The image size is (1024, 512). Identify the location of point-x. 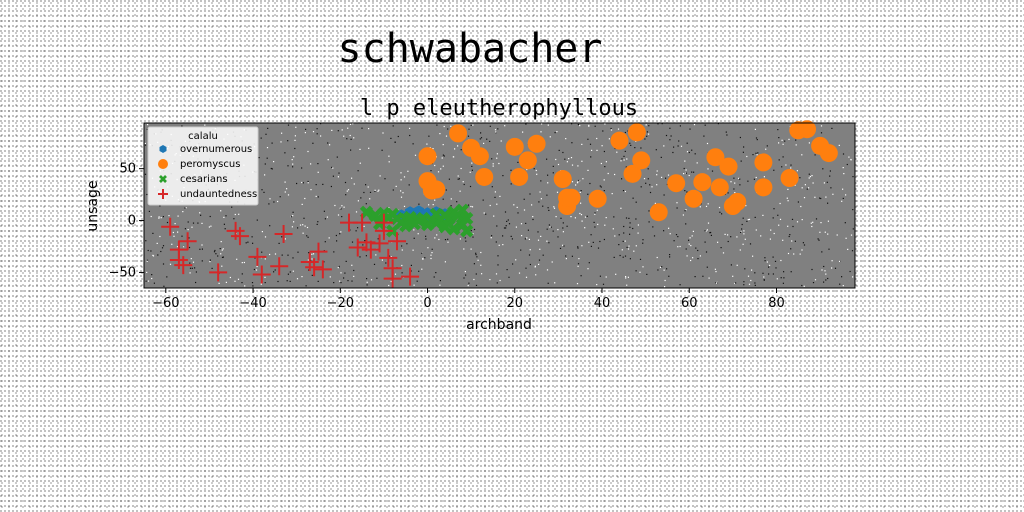
(375, 215).